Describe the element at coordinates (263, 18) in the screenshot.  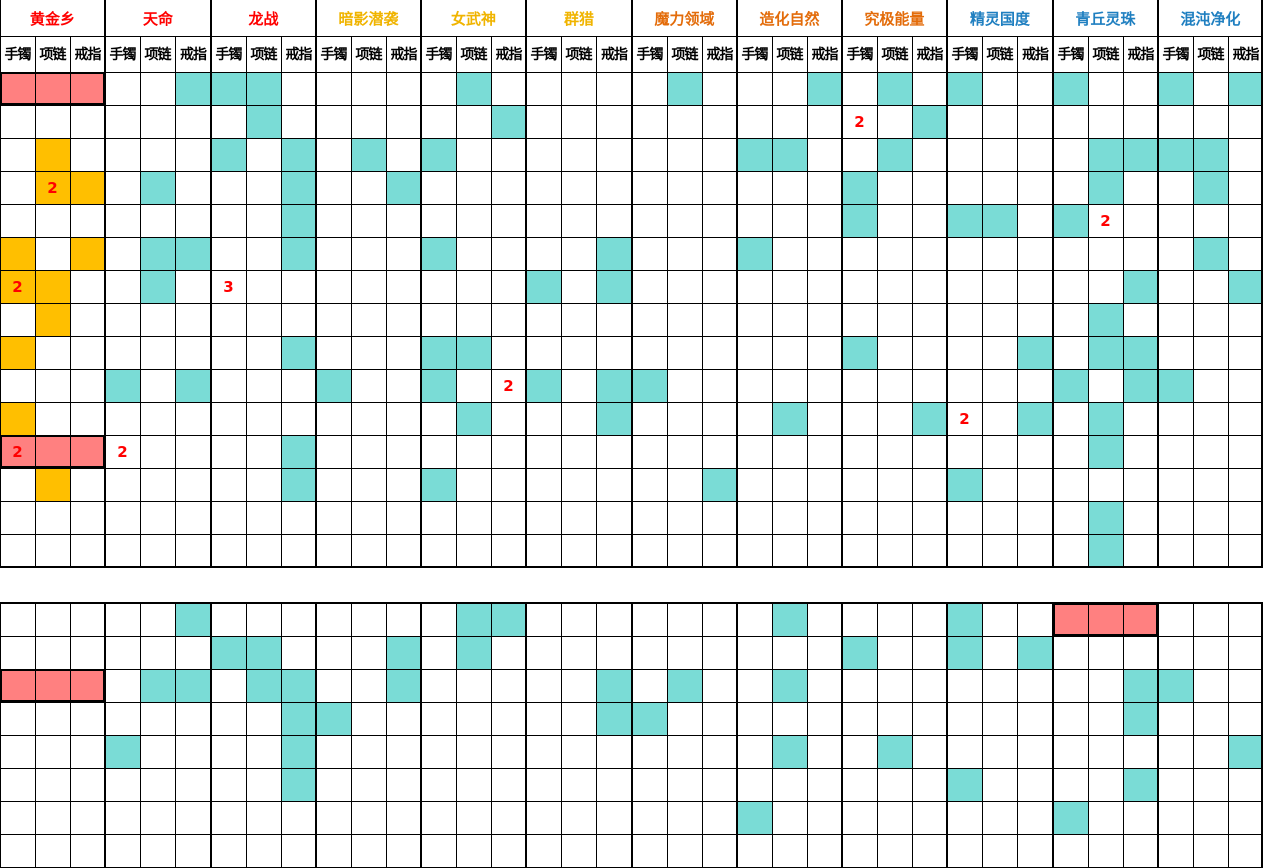
I see `set-header: 龙战` at that location.